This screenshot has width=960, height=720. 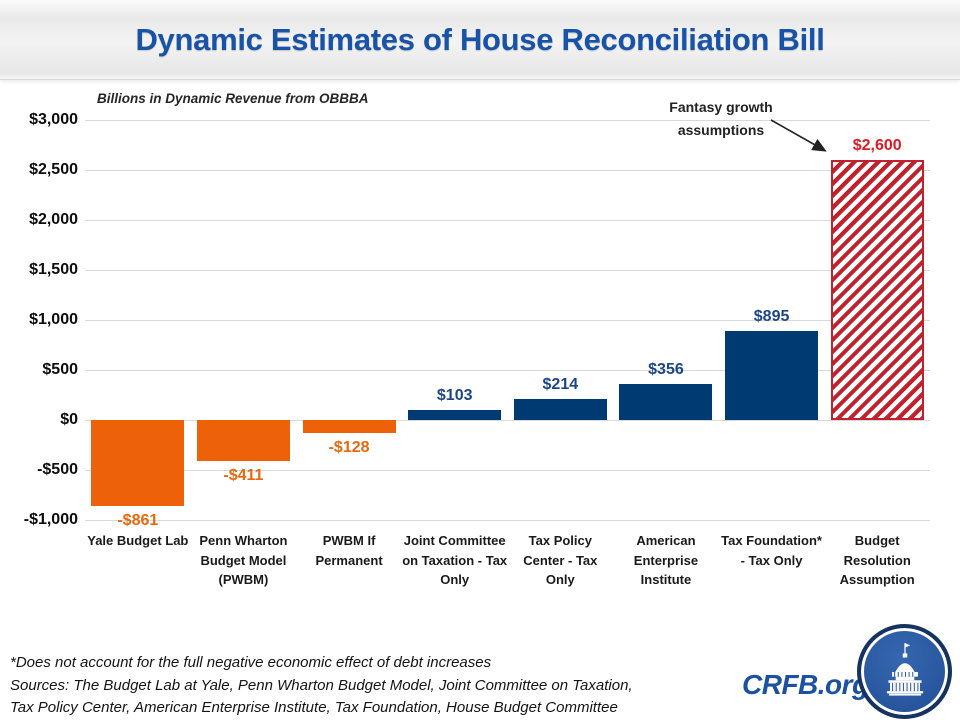 I want to click on x-axis-category-label: Joint Committee on Taxation - Tax Only, so click(x=455, y=560).